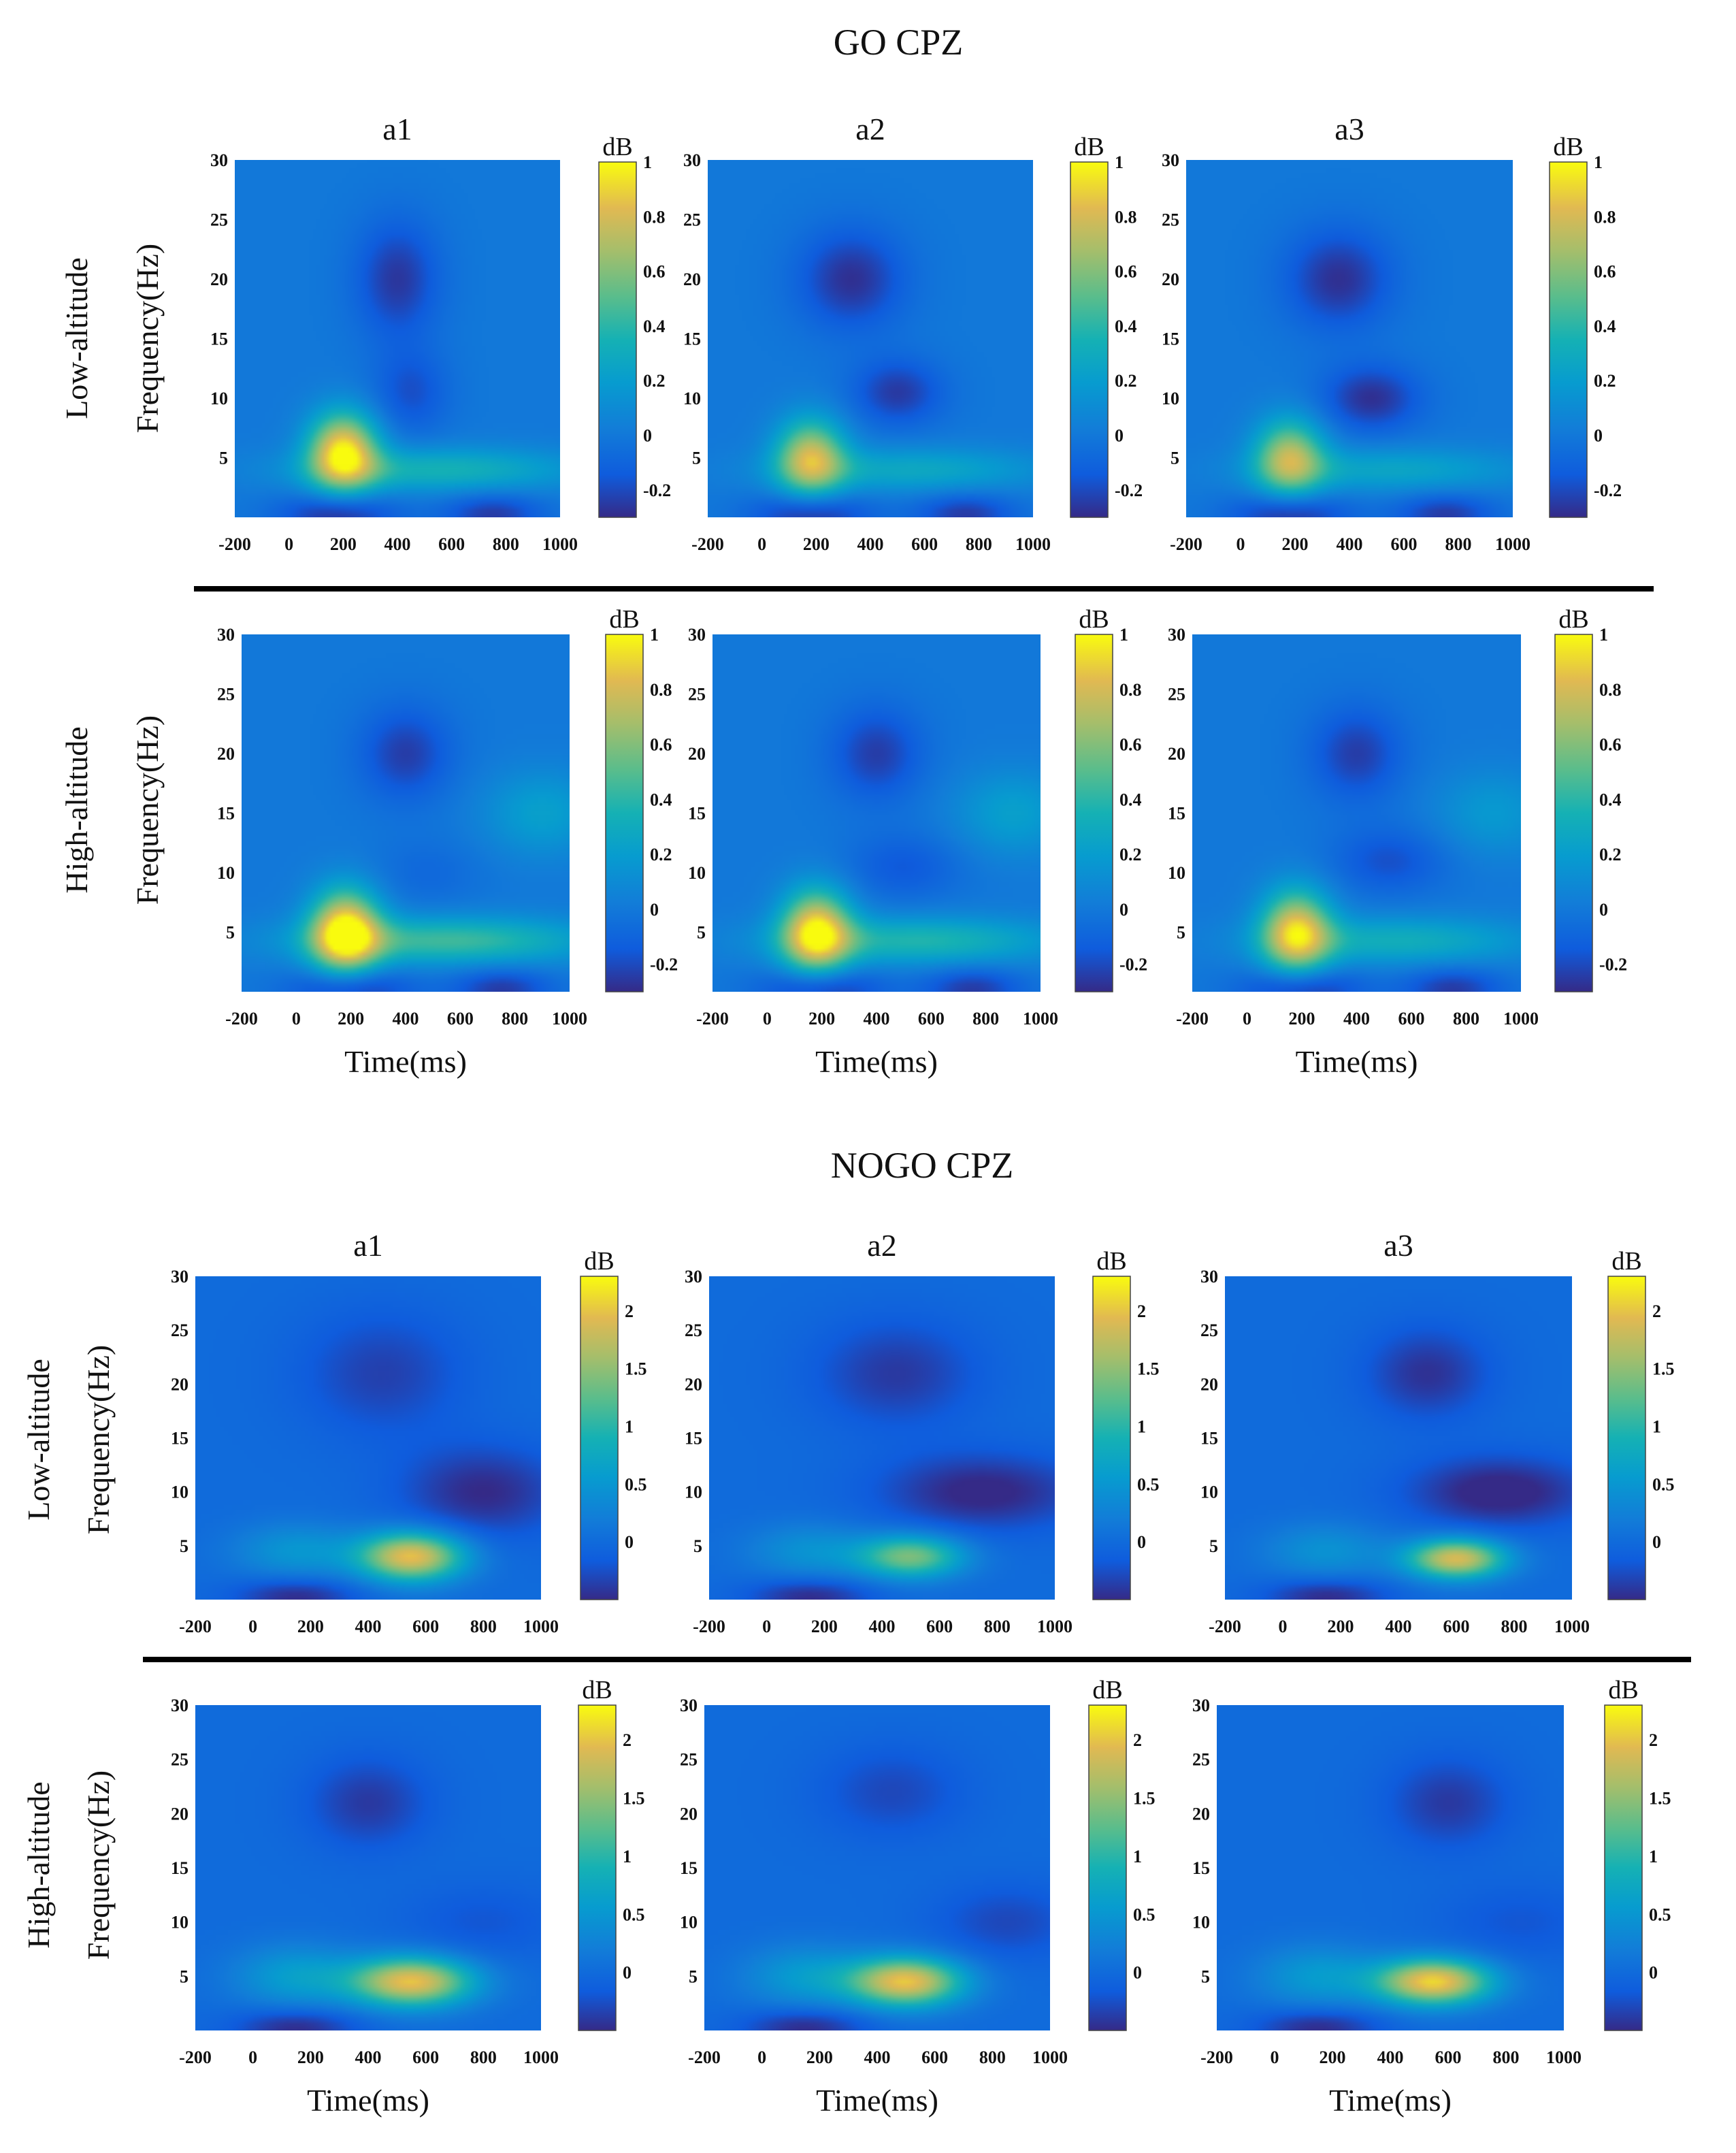  I want to click on y-tick-label: 25, so click(689, 1760).